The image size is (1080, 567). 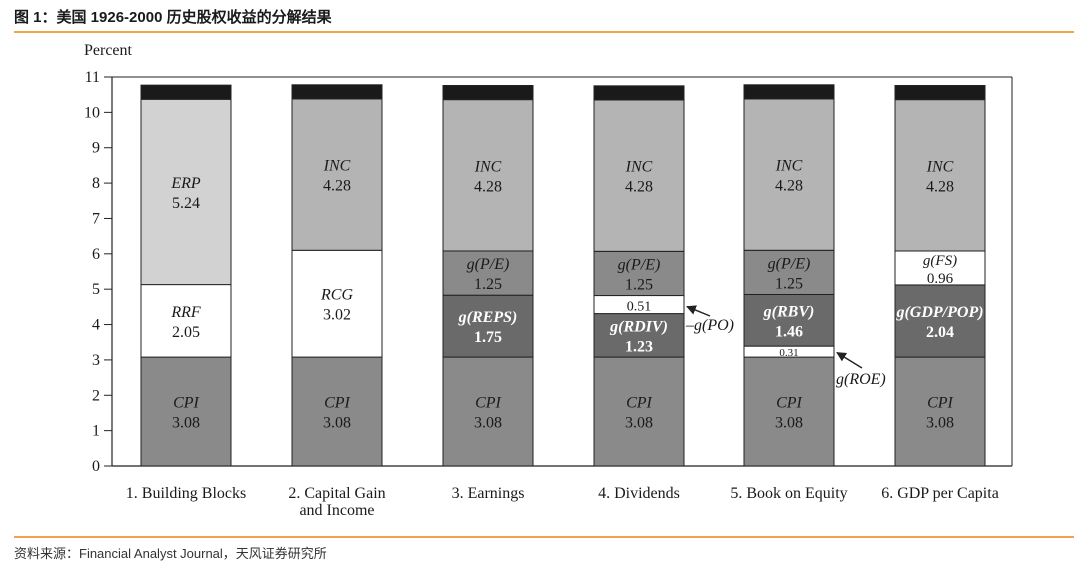 I want to click on y-tick-label: 4, so click(x=96, y=325).